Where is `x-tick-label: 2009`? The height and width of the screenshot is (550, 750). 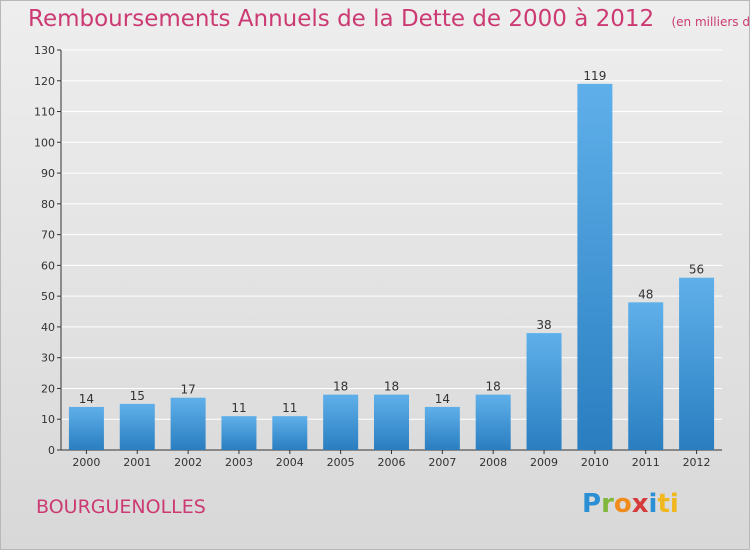 x-tick-label: 2009 is located at coordinates (544, 462).